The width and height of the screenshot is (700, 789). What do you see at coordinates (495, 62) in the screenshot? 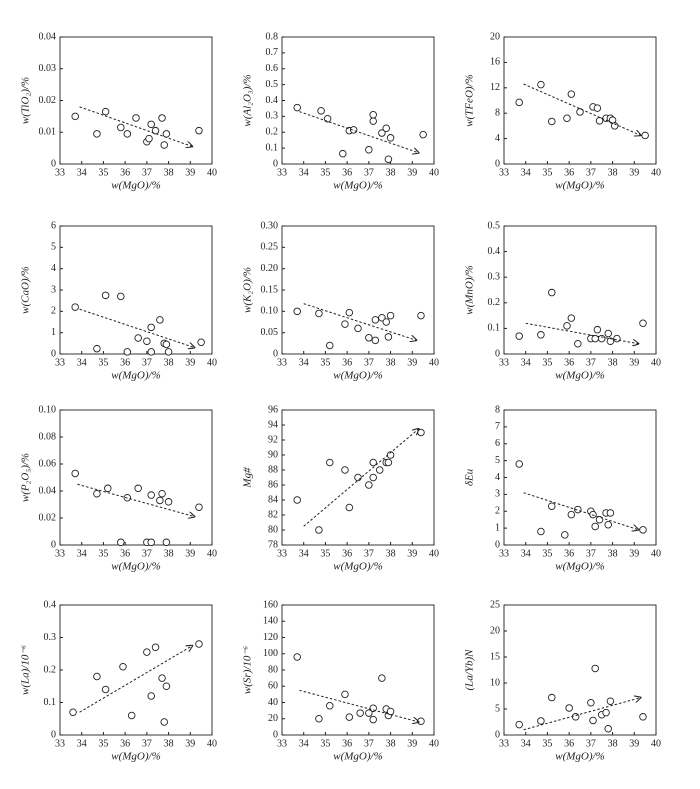
I see `y-tick-label: 16` at bounding box center [495, 62].